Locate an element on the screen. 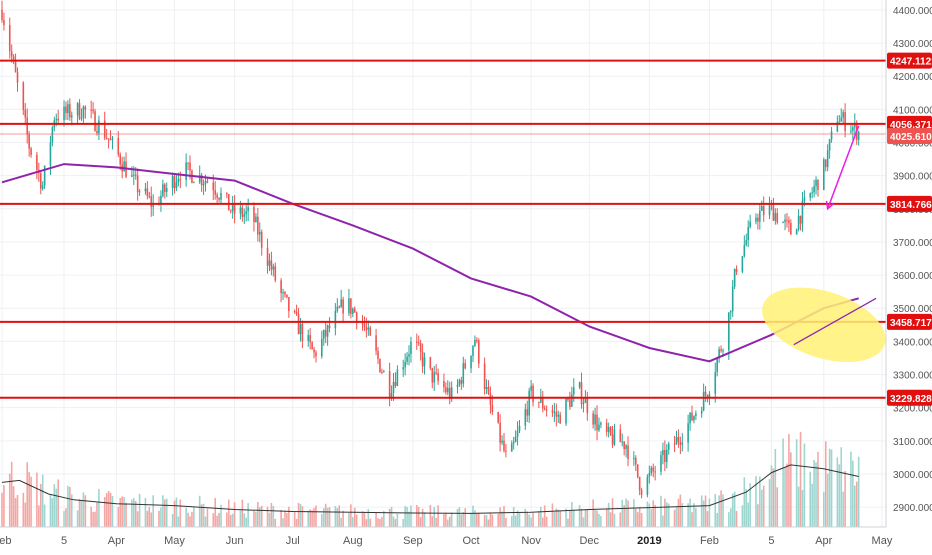 This screenshot has width=932, height=555. arrow-shaft is located at coordinates (843, 167).